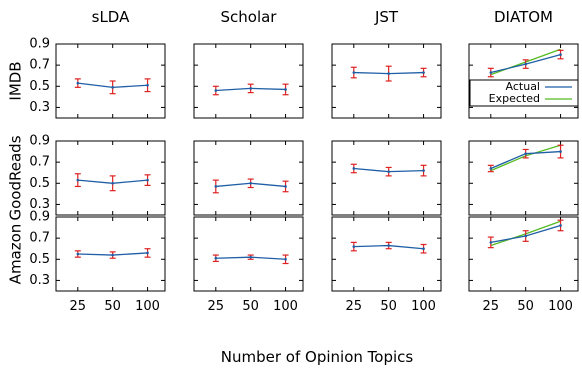 This screenshot has height=369, width=582. I want to click on column-titles: sLDA Scholar JST DIATOM, so click(322, 17).